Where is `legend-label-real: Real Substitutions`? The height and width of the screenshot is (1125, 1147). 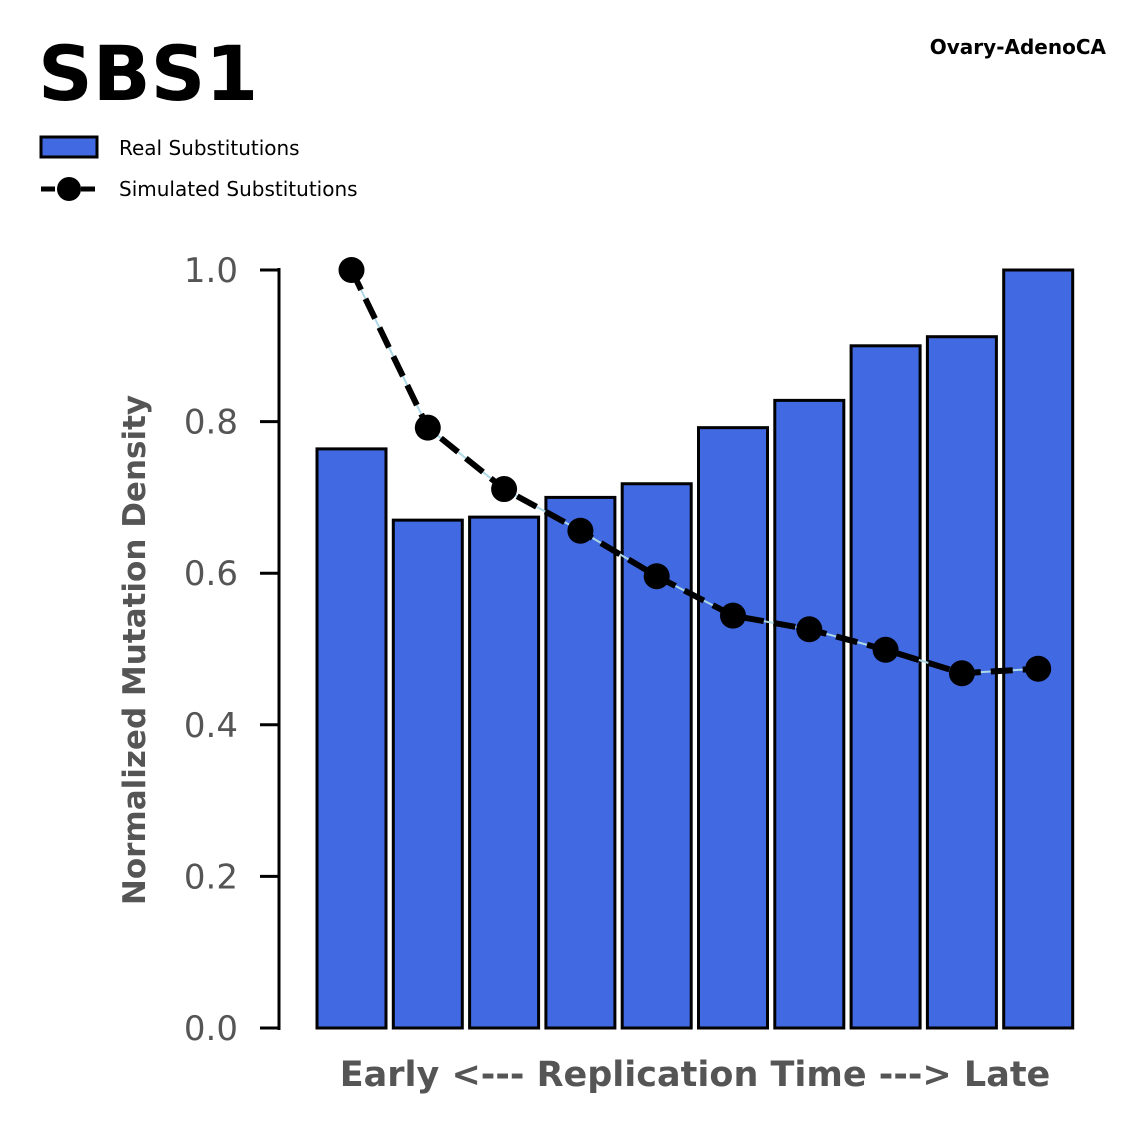 legend-label-real: Real Substitutions is located at coordinates (209, 148).